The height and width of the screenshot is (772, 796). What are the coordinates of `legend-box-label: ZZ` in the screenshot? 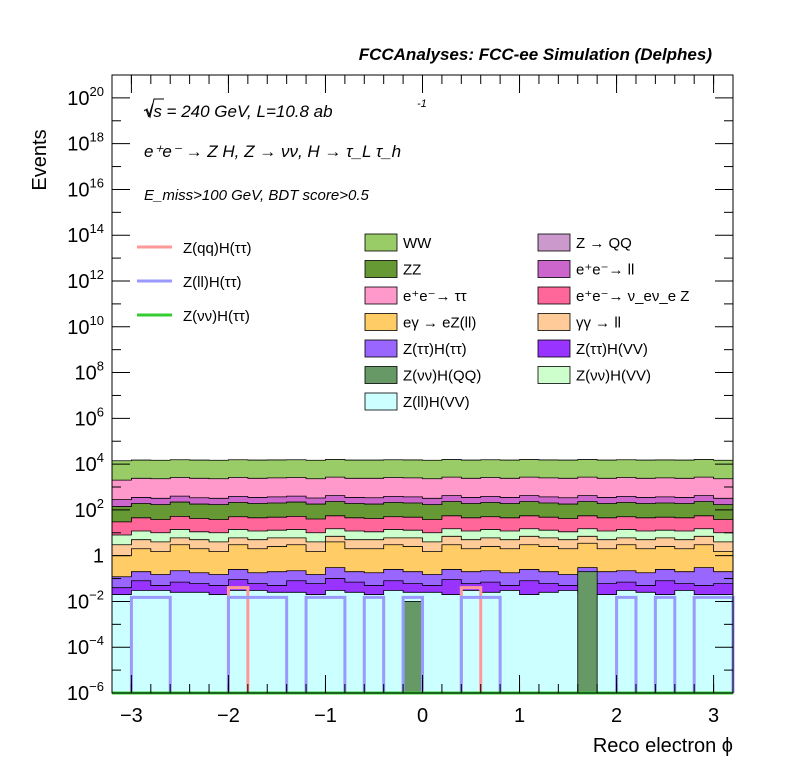 It's located at (412, 270).